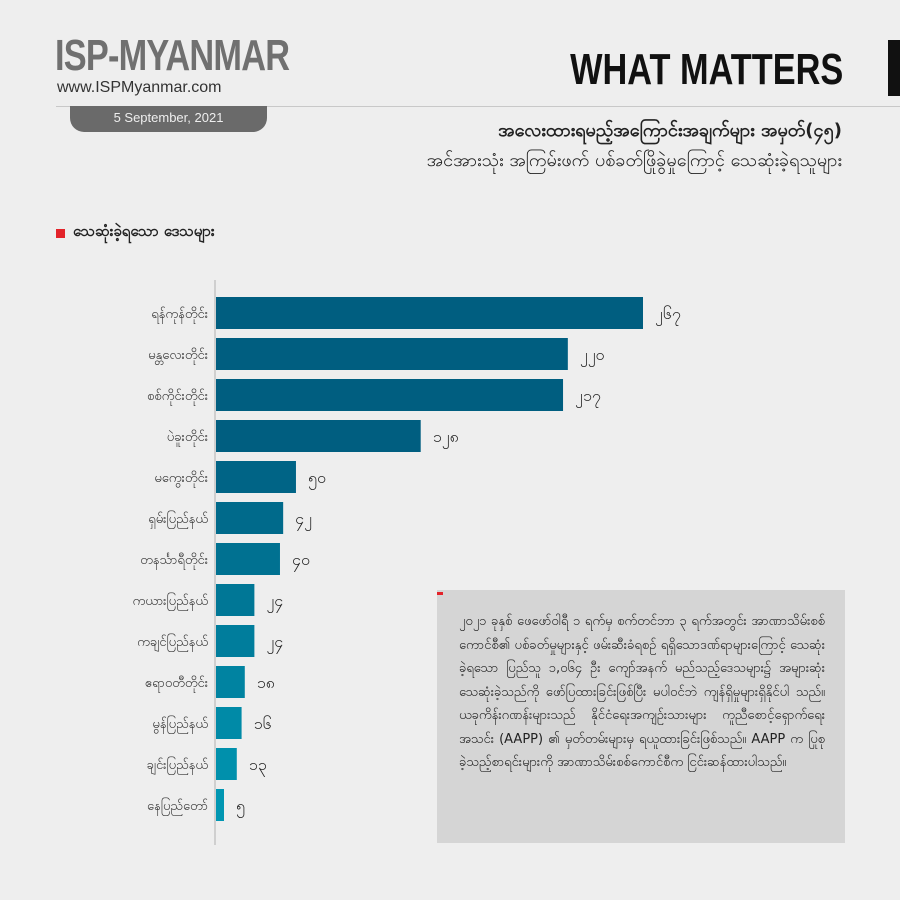 Image resolution: width=900 pixels, height=900 pixels. Describe the element at coordinates (177, 397) in the screenshot. I see `category-label: စစ်ကိုင်းတိုင်း` at that location.